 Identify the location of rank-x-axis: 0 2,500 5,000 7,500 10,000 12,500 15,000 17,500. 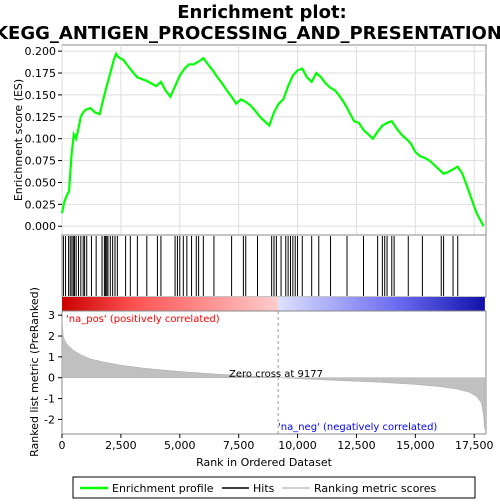
(276, 443).